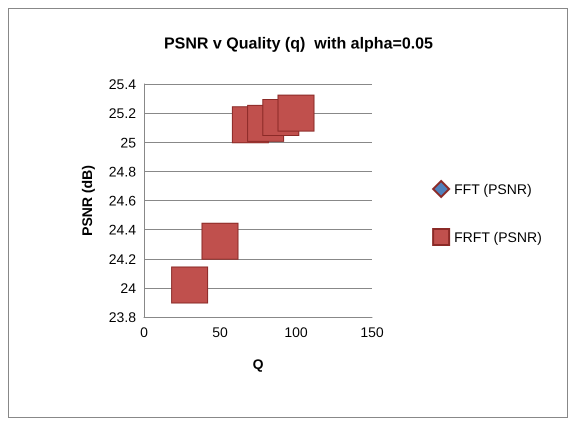 The image size is (578, 428). I want to click on x-tick-label: 100, so click(296, 332).